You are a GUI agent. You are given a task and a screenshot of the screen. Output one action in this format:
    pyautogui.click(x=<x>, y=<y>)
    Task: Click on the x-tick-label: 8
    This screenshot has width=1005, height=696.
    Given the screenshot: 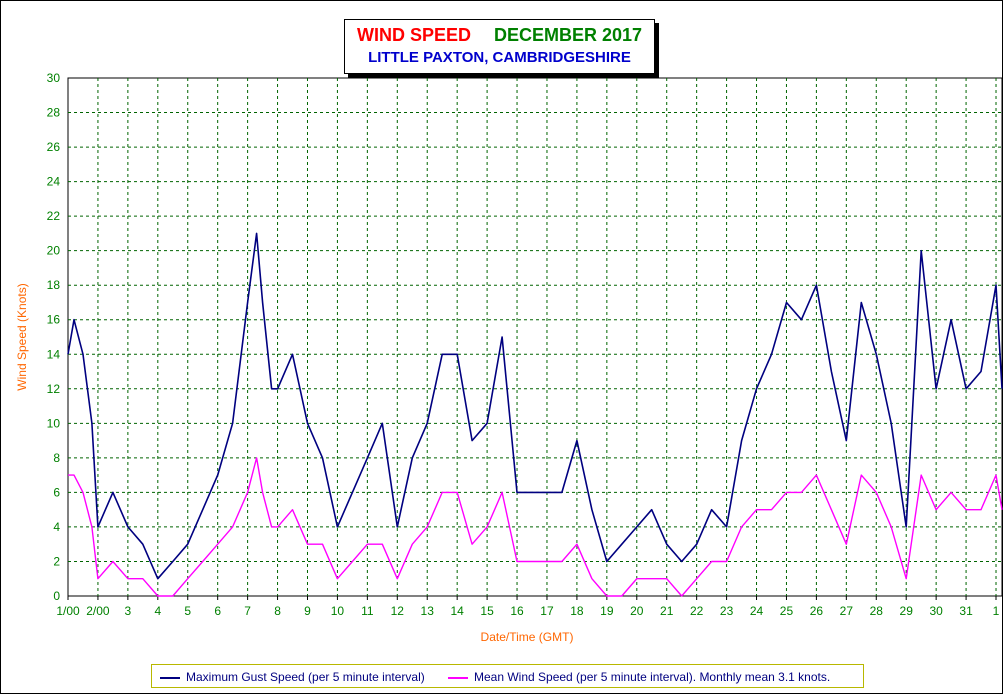 What is the action you would take?
    pyautogui.click(x=277, y=611)
    